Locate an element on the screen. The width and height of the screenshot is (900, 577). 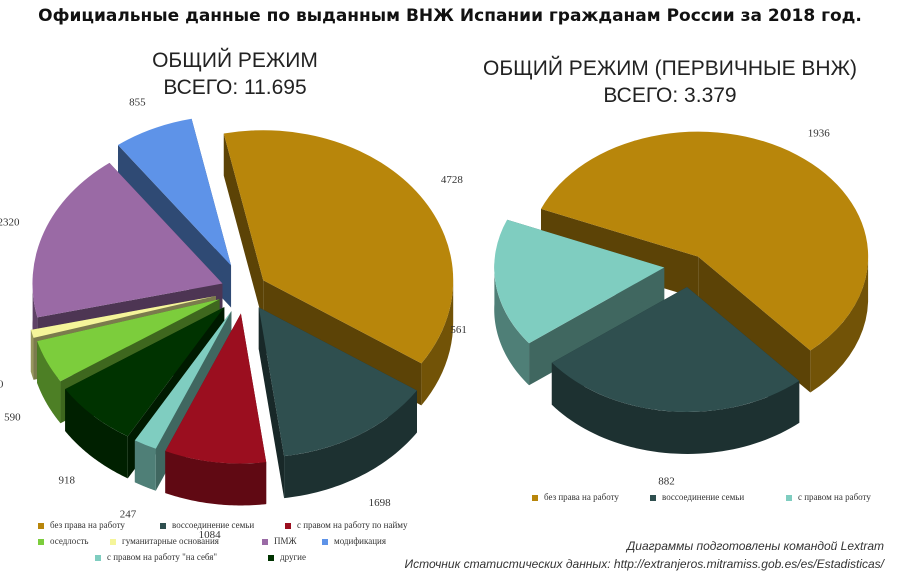
legend-item-0-другие: другие is located at coordinates (287, 557).